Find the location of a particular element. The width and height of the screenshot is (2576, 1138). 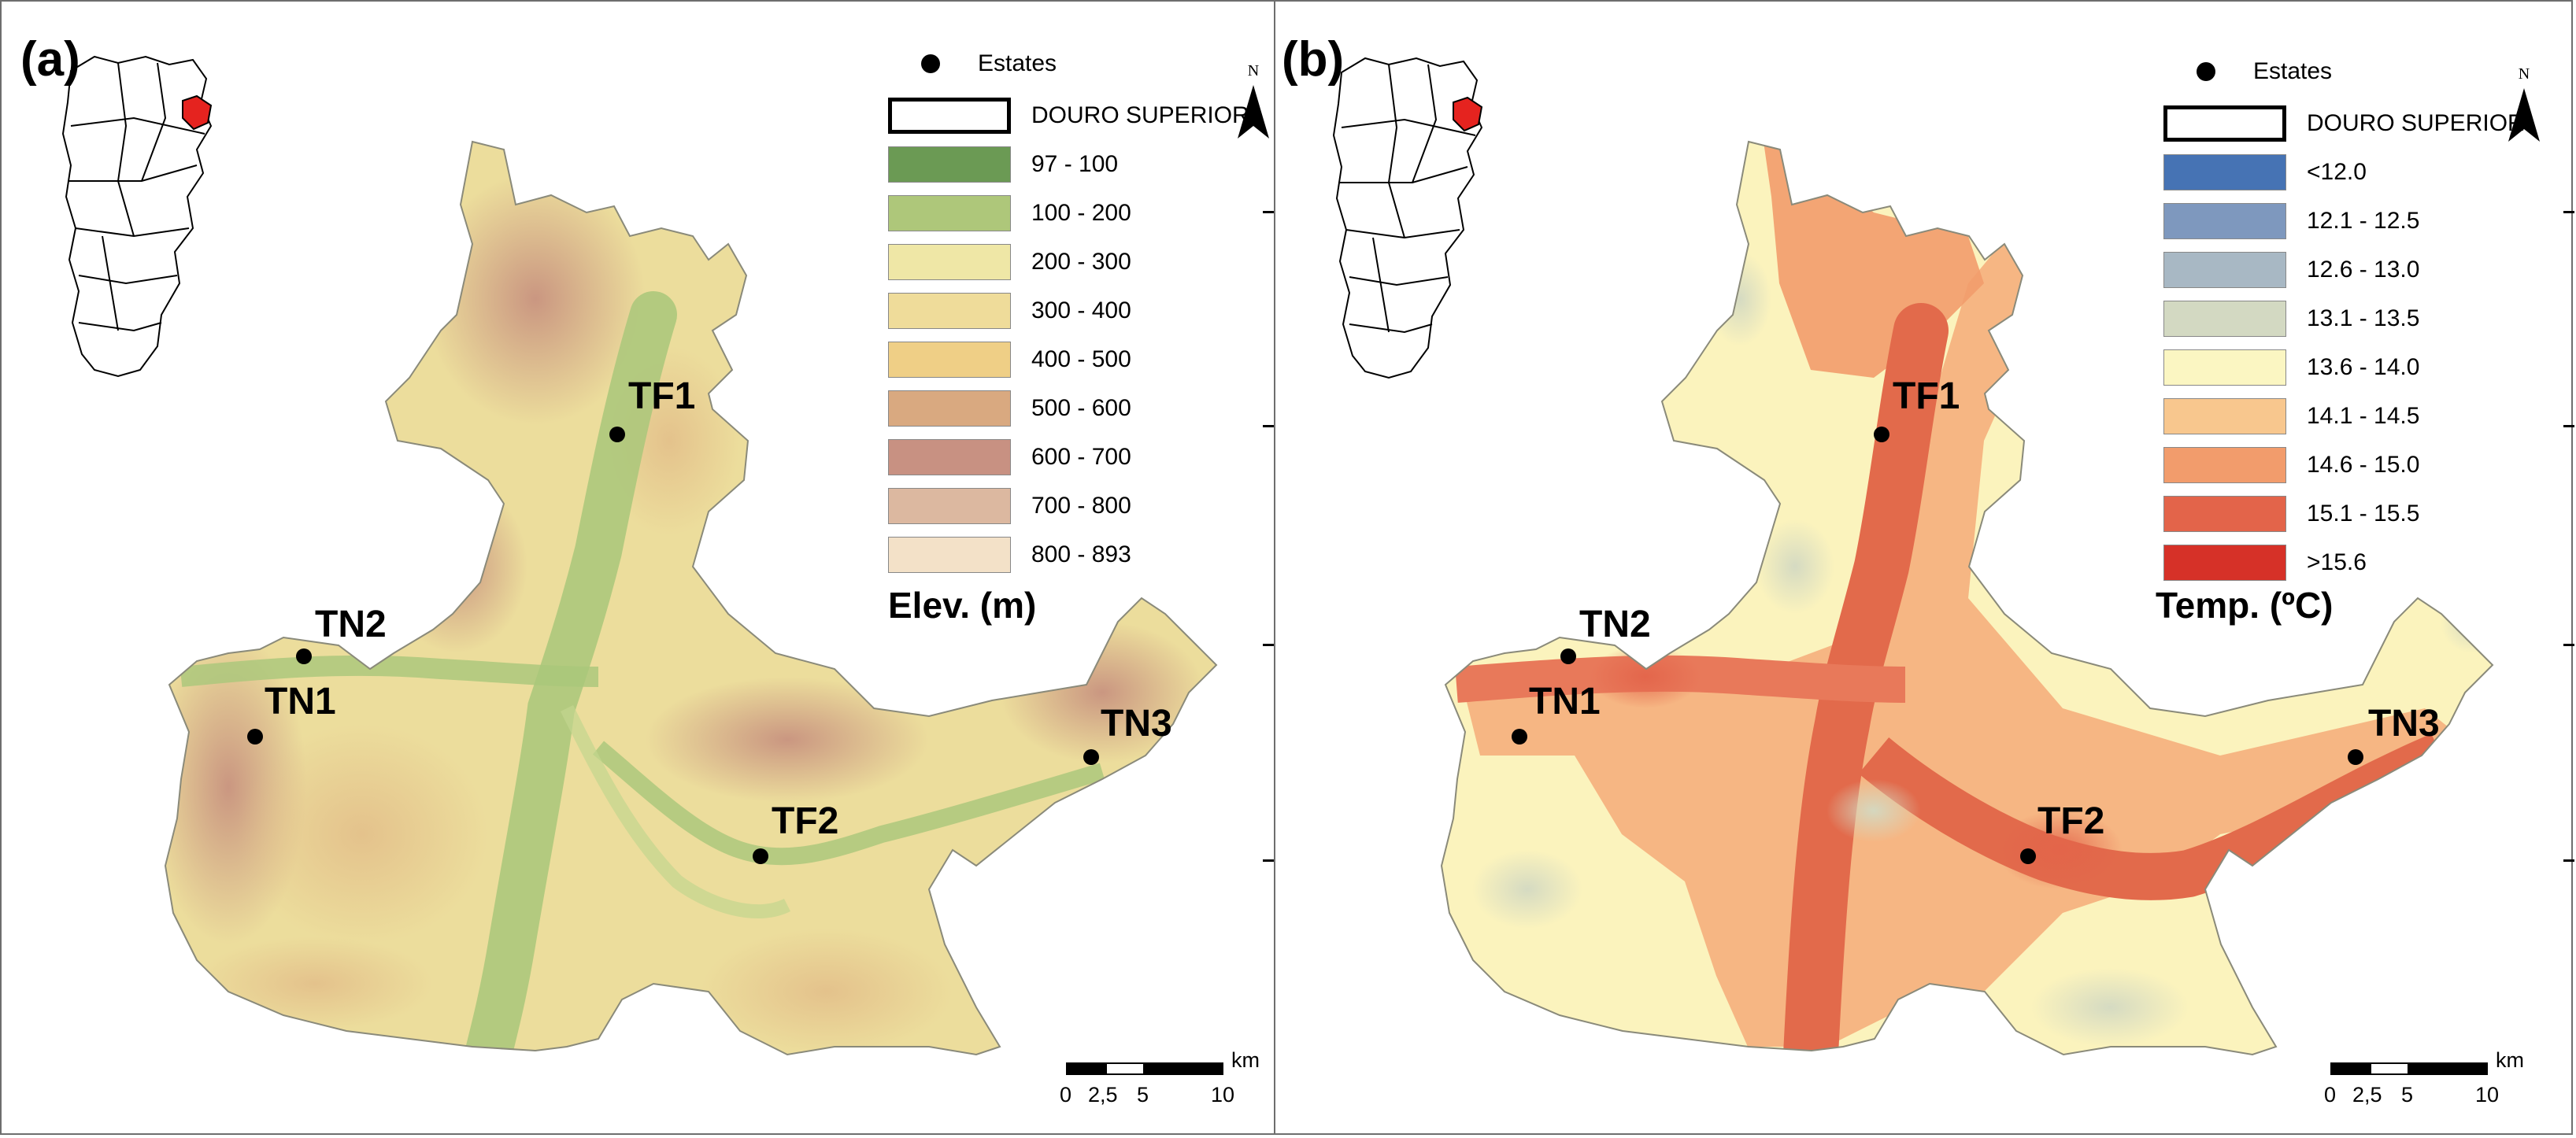

estate-label-tf1: TF1 is located at coordinates (662, 396).